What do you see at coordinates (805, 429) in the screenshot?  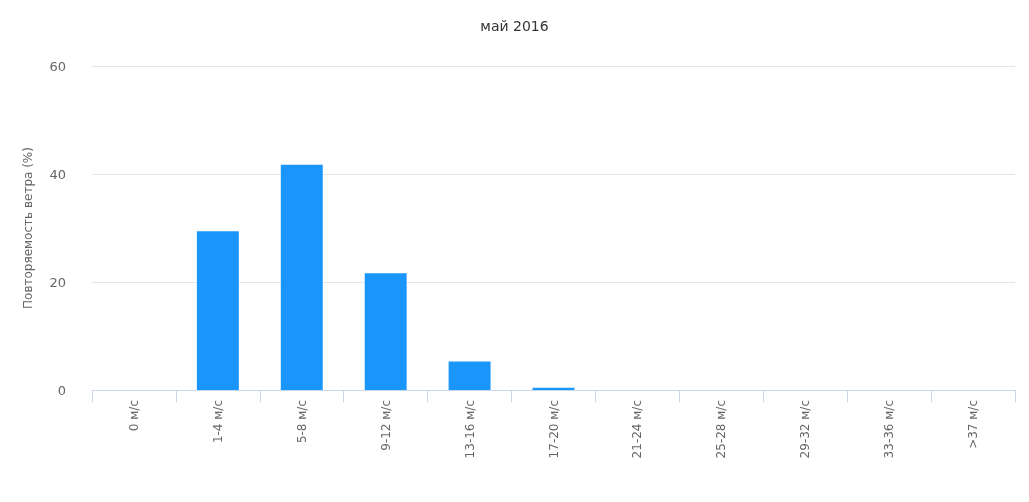 I see `x-tick-label: 29-32 м/с` at bounding box center [805, 429].